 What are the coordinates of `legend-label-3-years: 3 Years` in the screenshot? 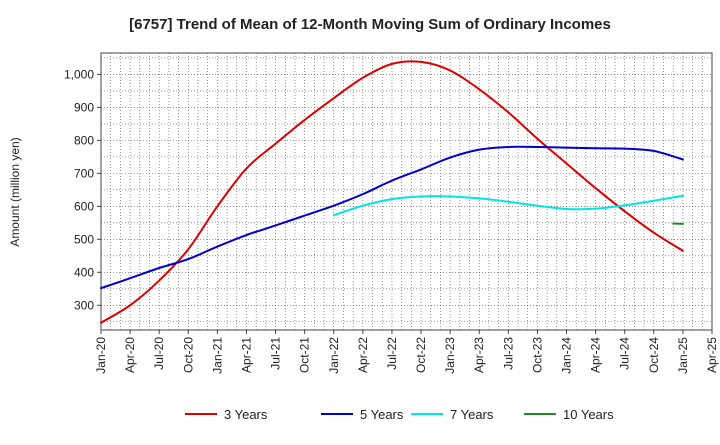 It's located at (246, 414).